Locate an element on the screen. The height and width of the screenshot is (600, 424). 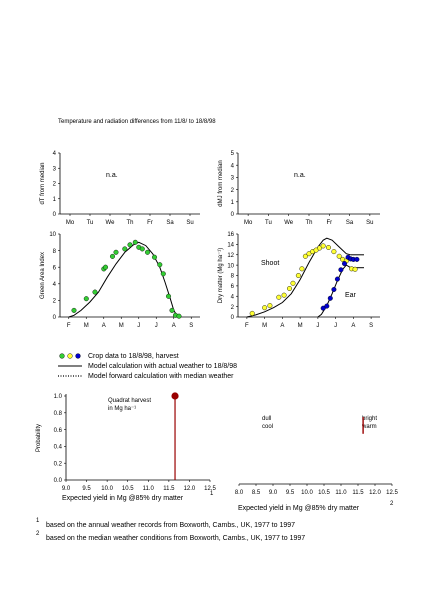
dT-x-tick-label: Sa is located at coordinates (170, 223).